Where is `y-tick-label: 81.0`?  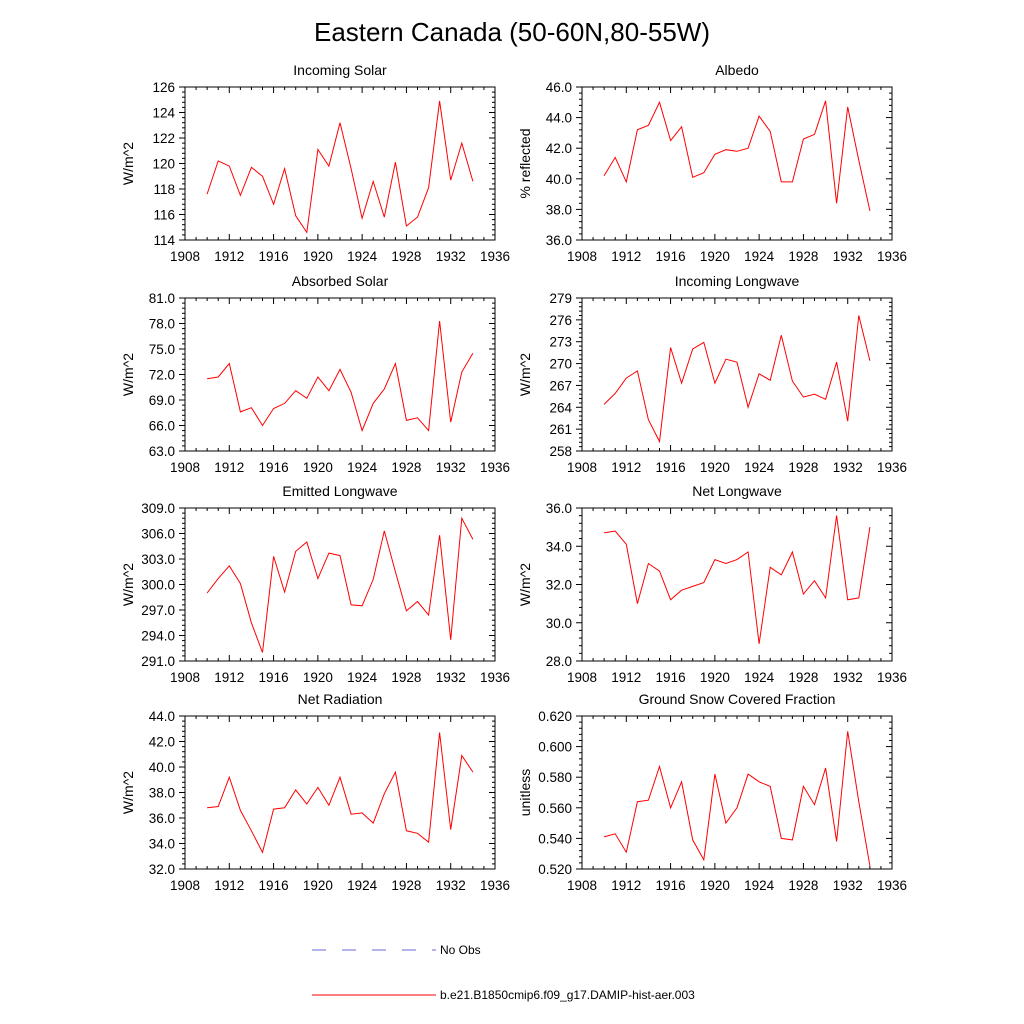 y-tick-label: 81.0 is located at coordinates (162, 298).